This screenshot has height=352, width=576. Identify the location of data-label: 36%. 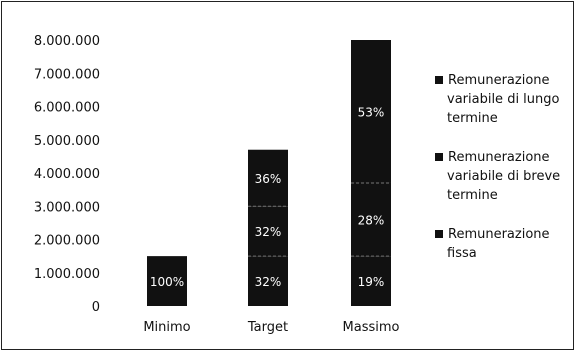
(268, 179).